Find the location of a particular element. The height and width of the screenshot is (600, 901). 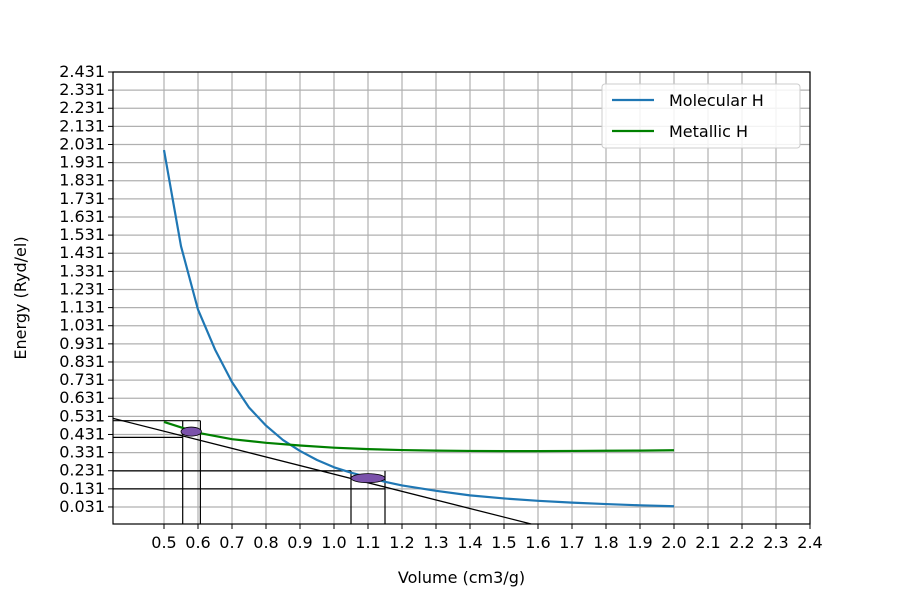

y-tick-label: 0.531 is located at coordinates (82, 415).